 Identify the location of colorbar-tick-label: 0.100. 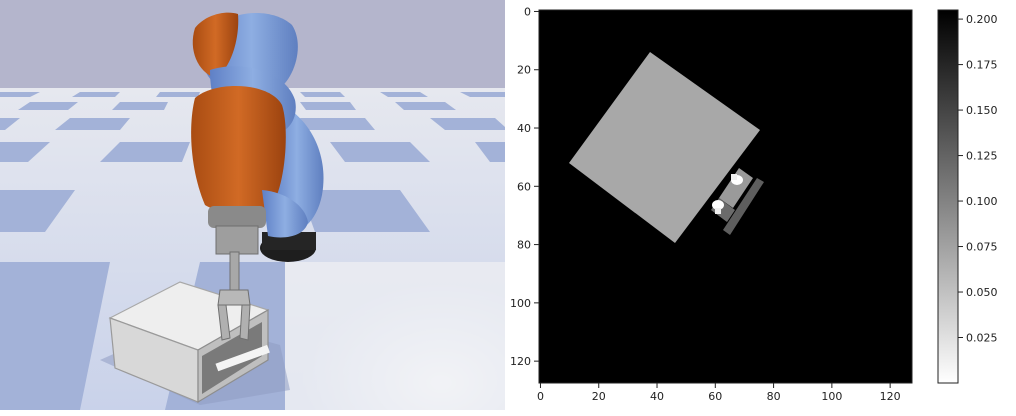
(982, 201).